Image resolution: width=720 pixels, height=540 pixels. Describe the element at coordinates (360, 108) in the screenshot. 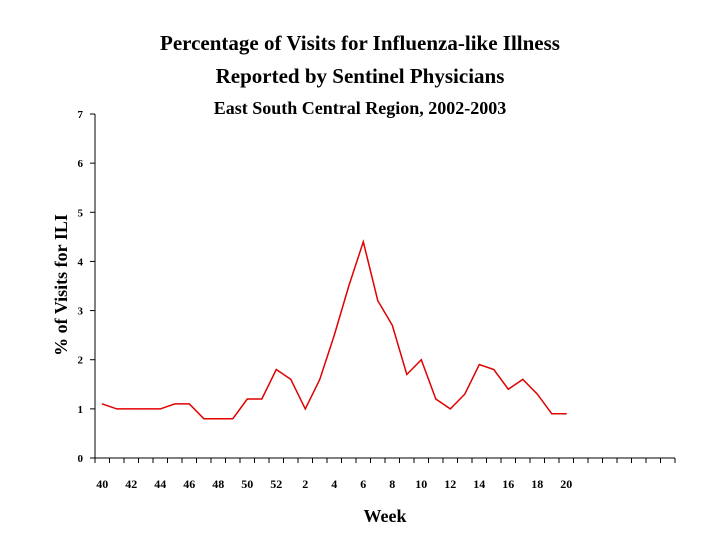

I see `chart-region-subtitle: East South Central Region, 2002-2003` at that location.